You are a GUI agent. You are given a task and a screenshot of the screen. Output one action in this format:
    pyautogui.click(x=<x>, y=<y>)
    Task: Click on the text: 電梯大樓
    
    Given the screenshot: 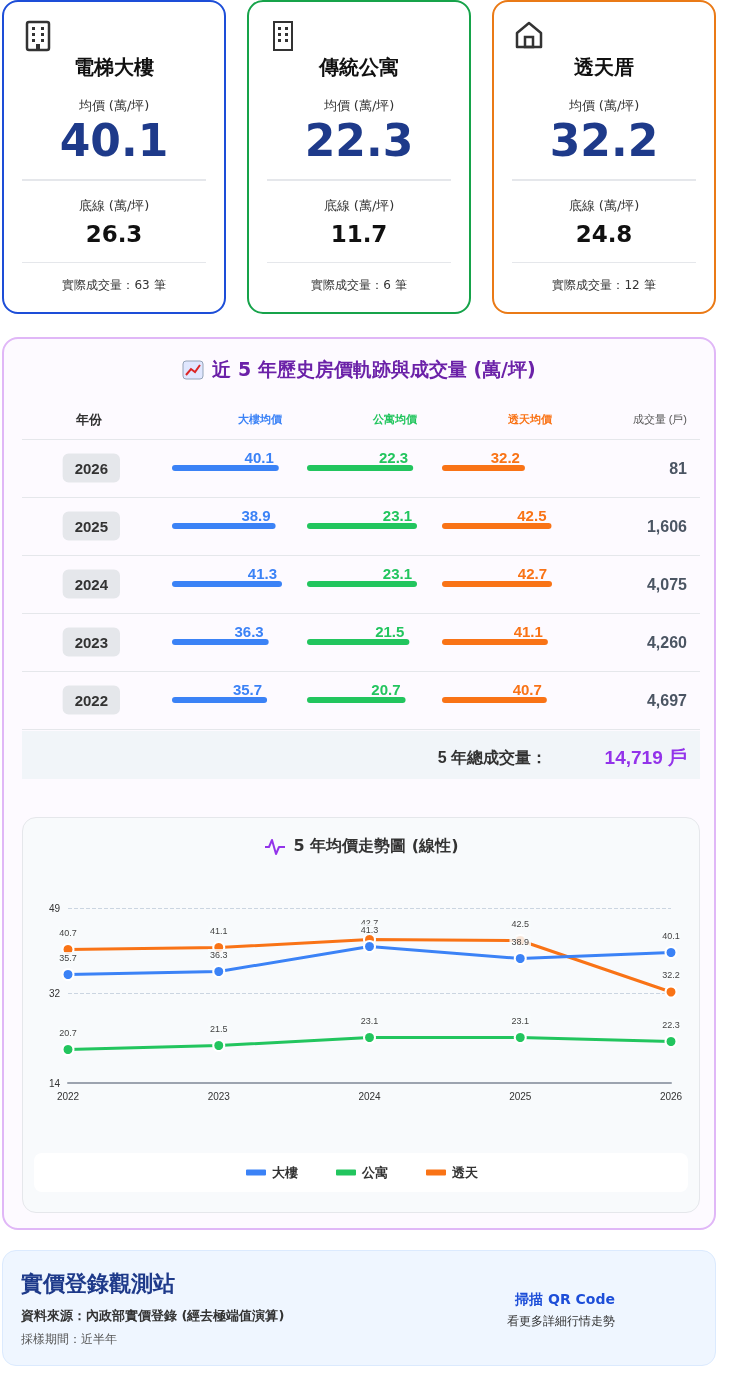 What is the action you would take?
    pyautogui.click(x=114, y=67)
    